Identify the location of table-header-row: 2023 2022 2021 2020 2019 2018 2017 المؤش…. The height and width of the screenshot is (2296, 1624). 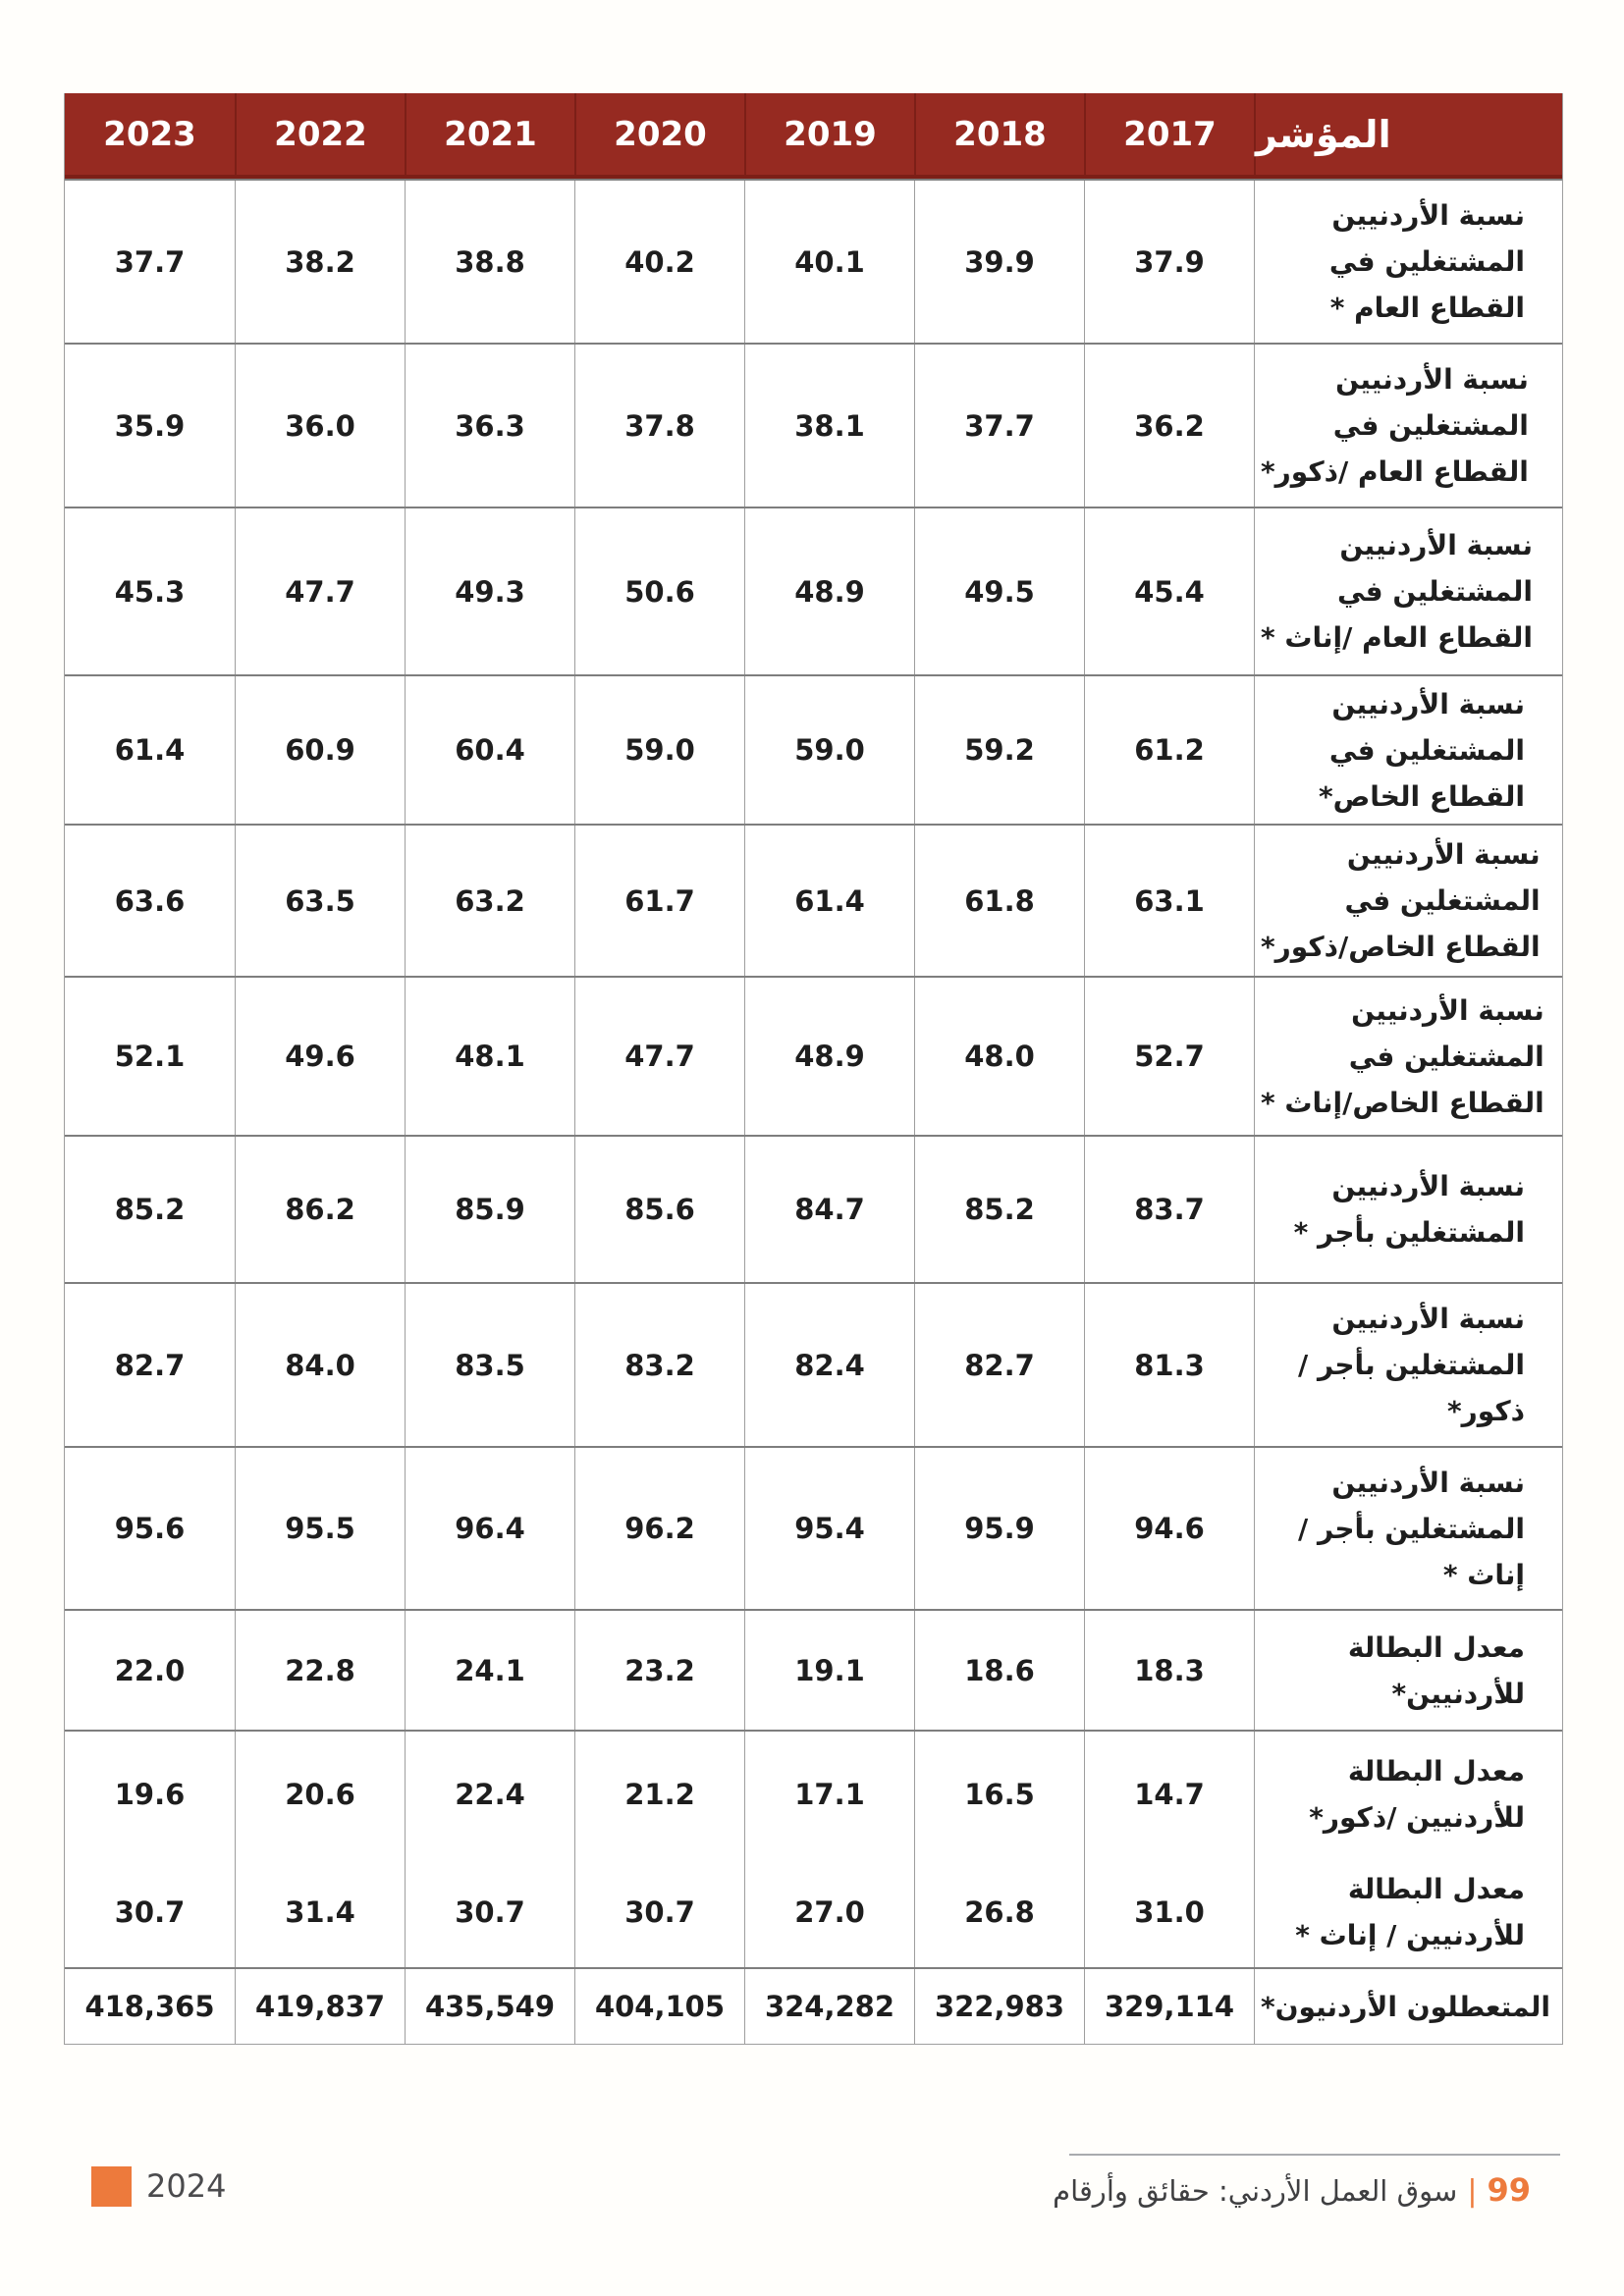
(813, 136).